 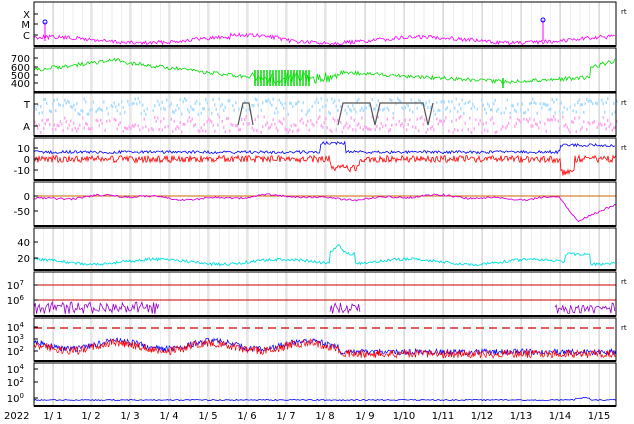 I want to click on y-tick-label: 0, so click(x=27, y=160).